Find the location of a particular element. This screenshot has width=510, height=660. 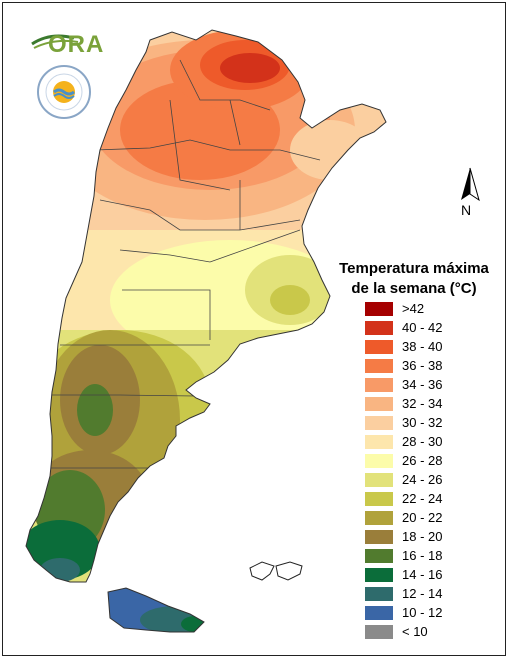

legend-label: 30 - 32 is located at coordinates (422, 422).